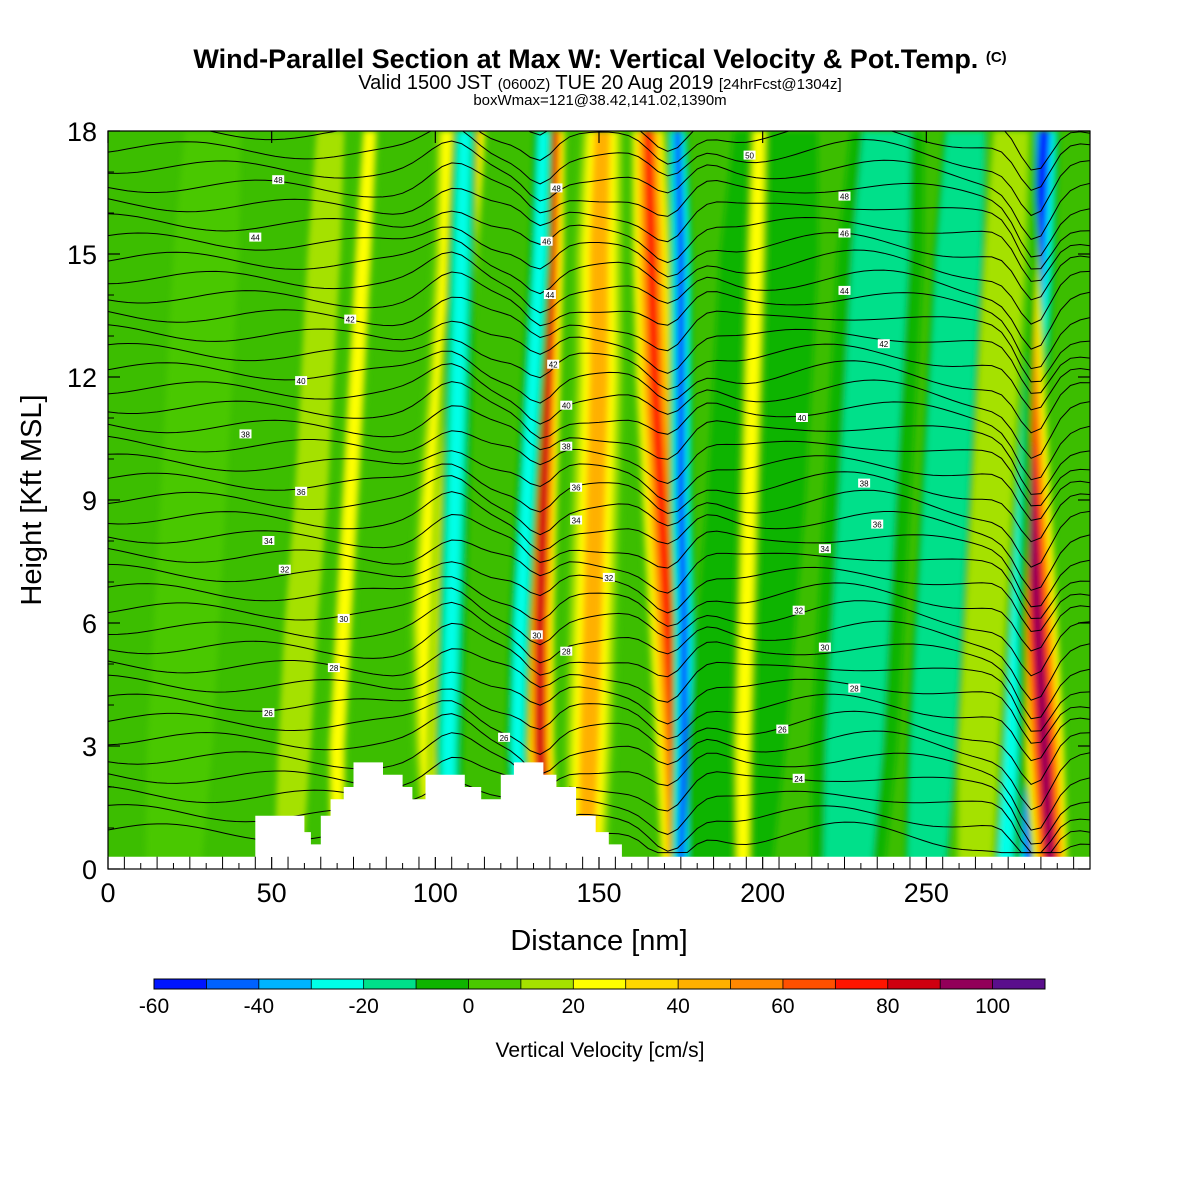 This screenshot has width=1200, height=1200. Describe the element at coordinates (798, 779) in the screenshot. I see `isentrope-label: 24` at that location.